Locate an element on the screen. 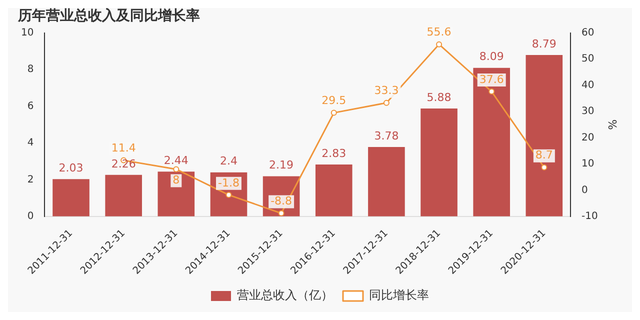 This screenshot has height=320, width=640. data-label: 2.26 is located at coordinates (123, 163).